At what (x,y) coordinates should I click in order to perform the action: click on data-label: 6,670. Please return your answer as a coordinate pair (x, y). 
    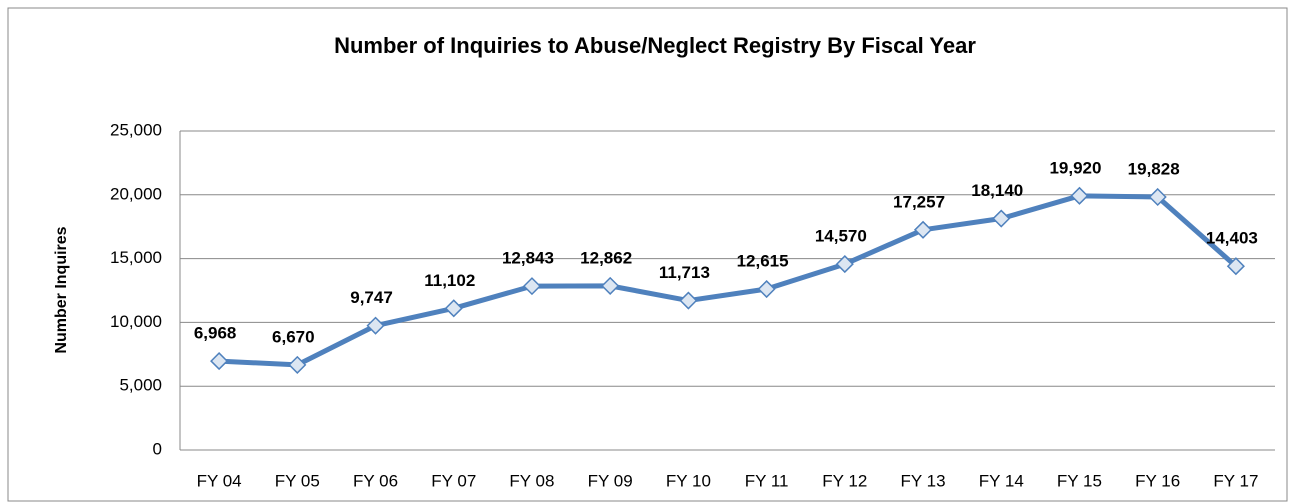
    Looking at the image, I should click on (293, 336).